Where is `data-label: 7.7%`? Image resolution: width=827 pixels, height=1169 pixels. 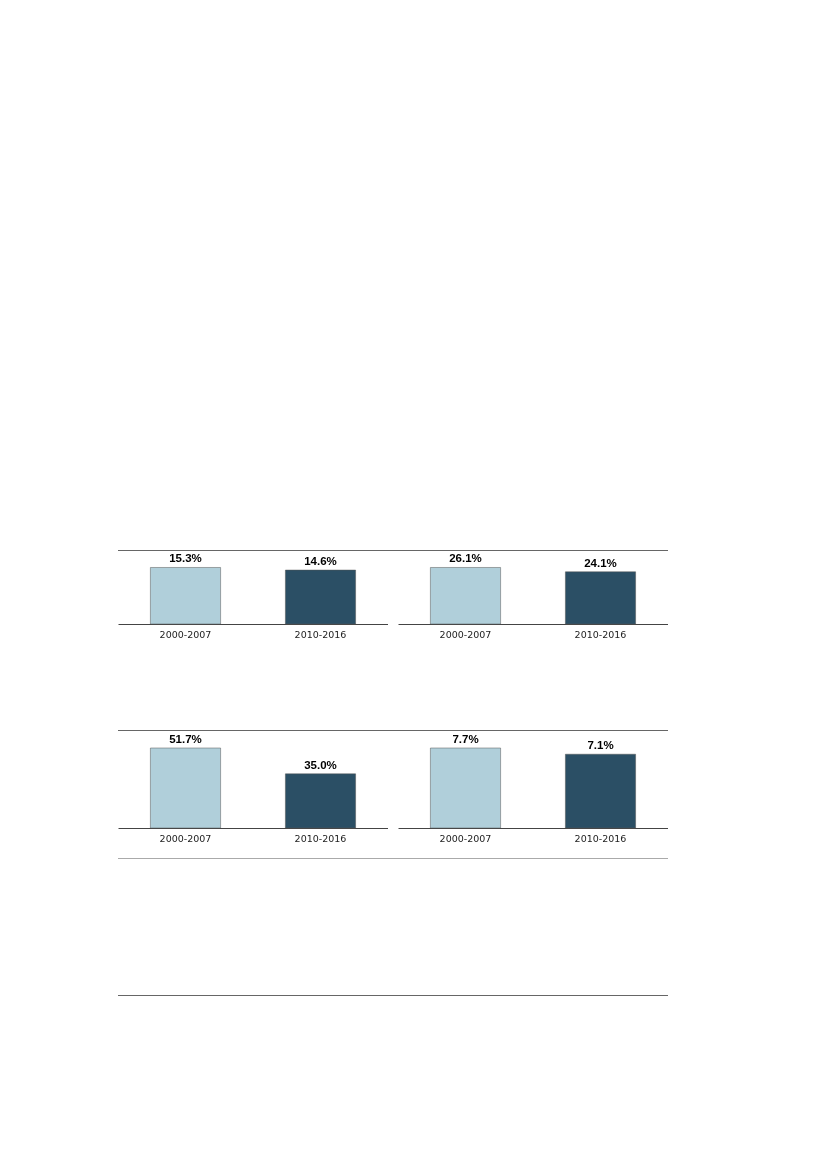 data-label: 7.7% is located at coordinates (465, 739).